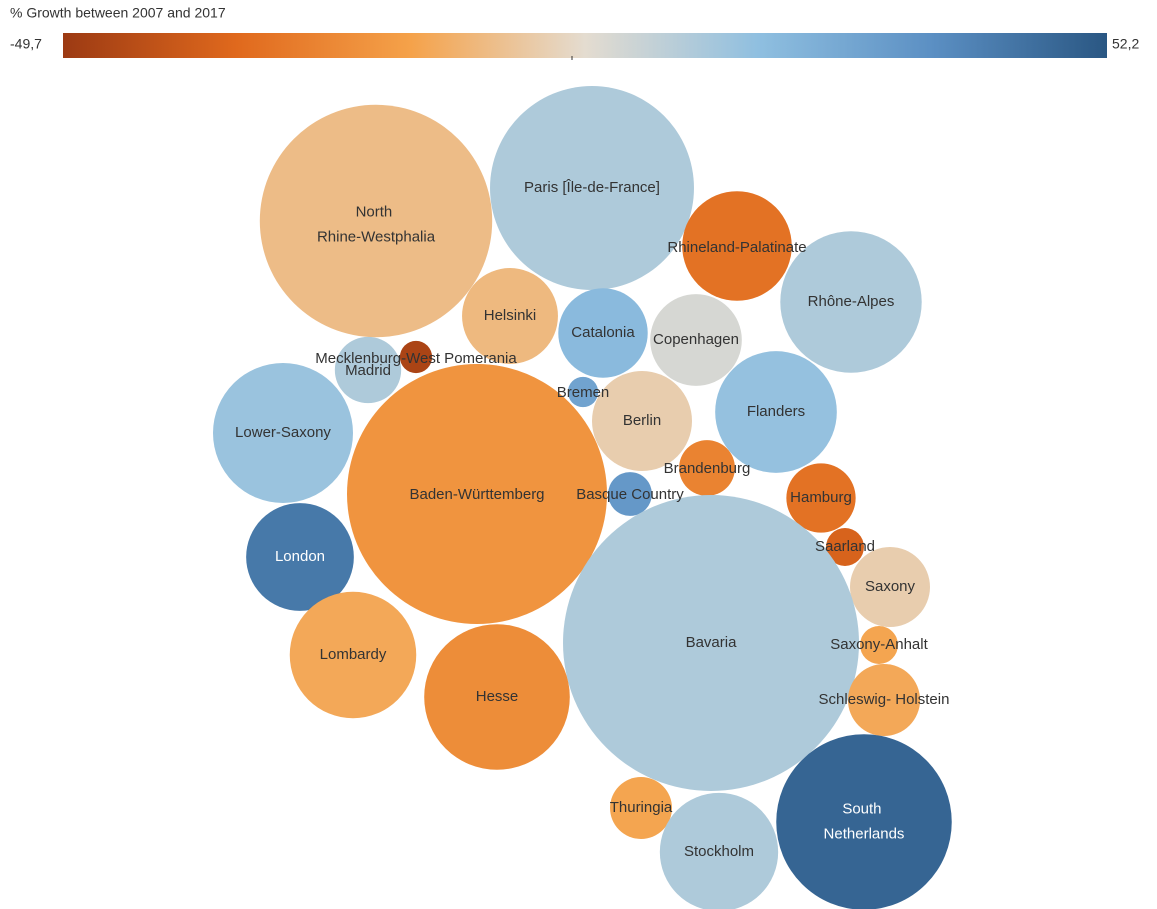 The image size is (1157, 909). I want to click on bubble-label: Lombardy, so click(353, 654).